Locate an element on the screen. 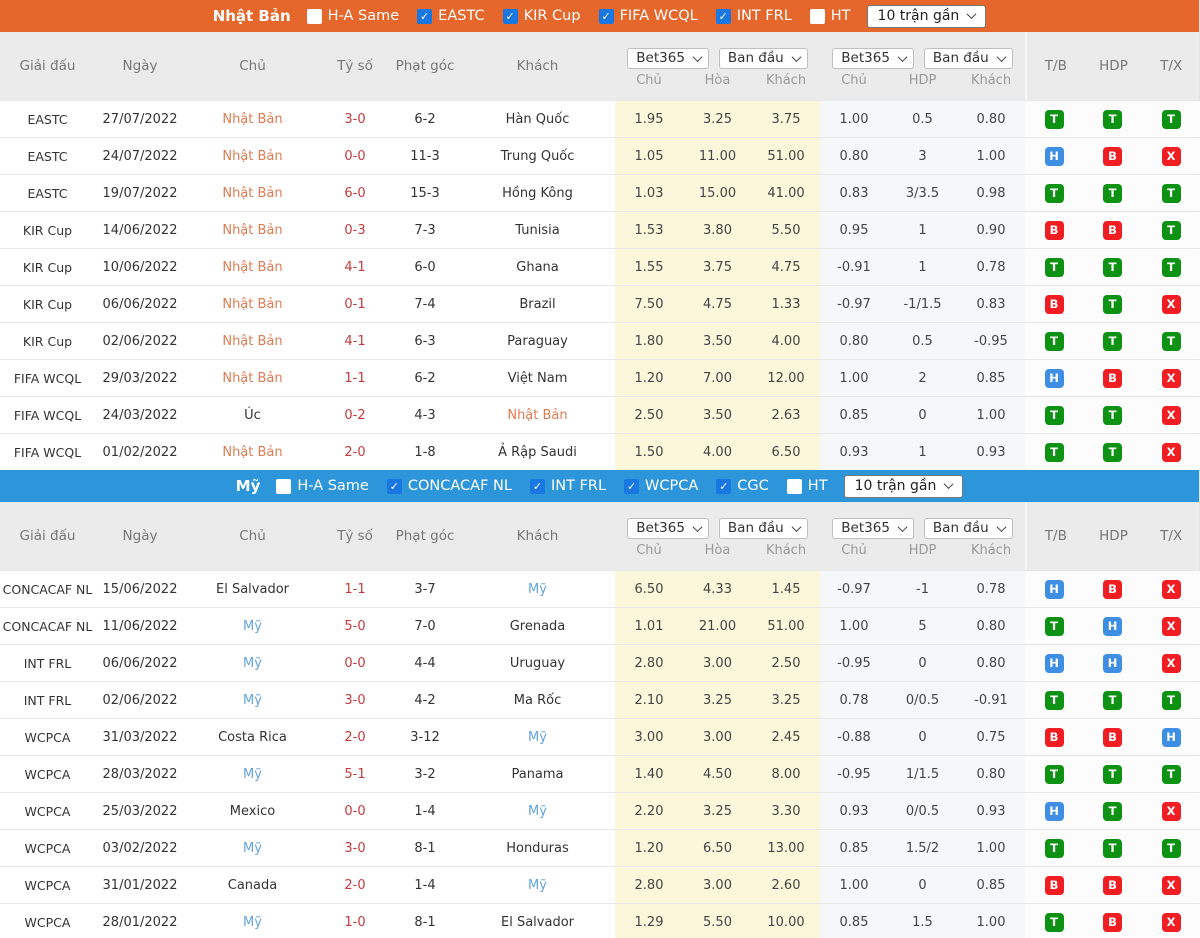 The width and height of the screenshot is (1200, 938). handicap-odds-cell: 0.93 is located at coordinates (854, 811).